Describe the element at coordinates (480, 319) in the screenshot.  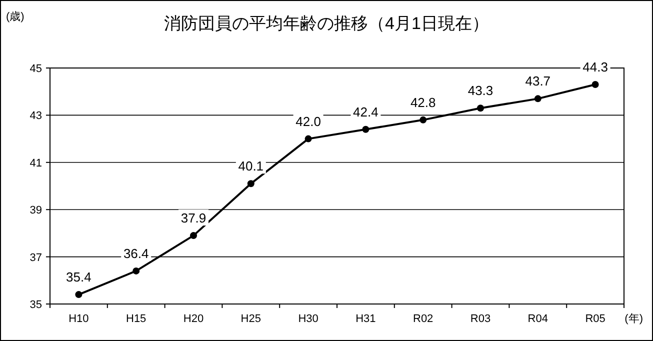
I see `x-tick-label: R03` at that location.